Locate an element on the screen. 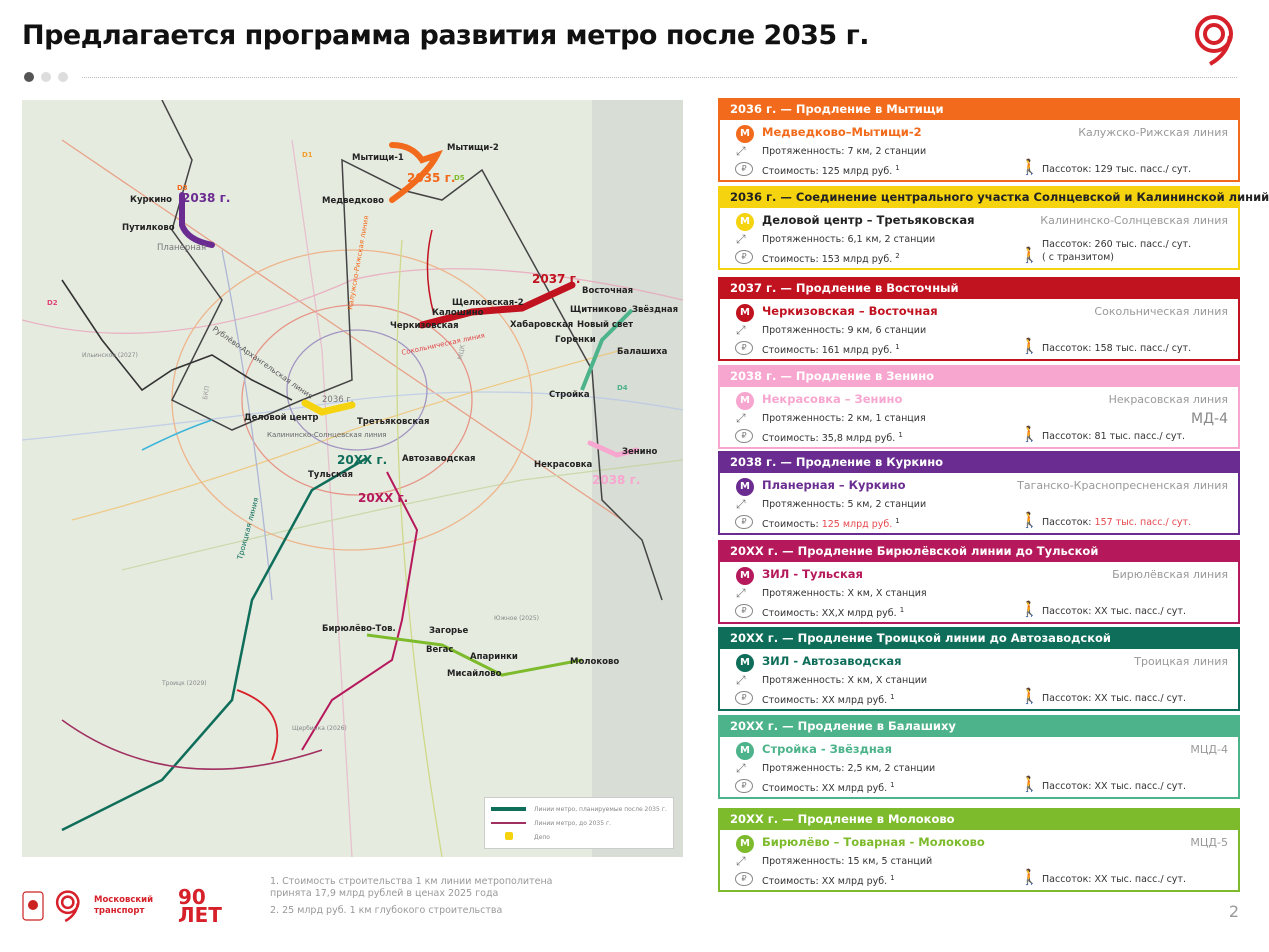 Image resolution: width=1269 pixels, height=952 pixels. route-name: Медведково–Мытищи-2 is located at coordinates (842, 132).